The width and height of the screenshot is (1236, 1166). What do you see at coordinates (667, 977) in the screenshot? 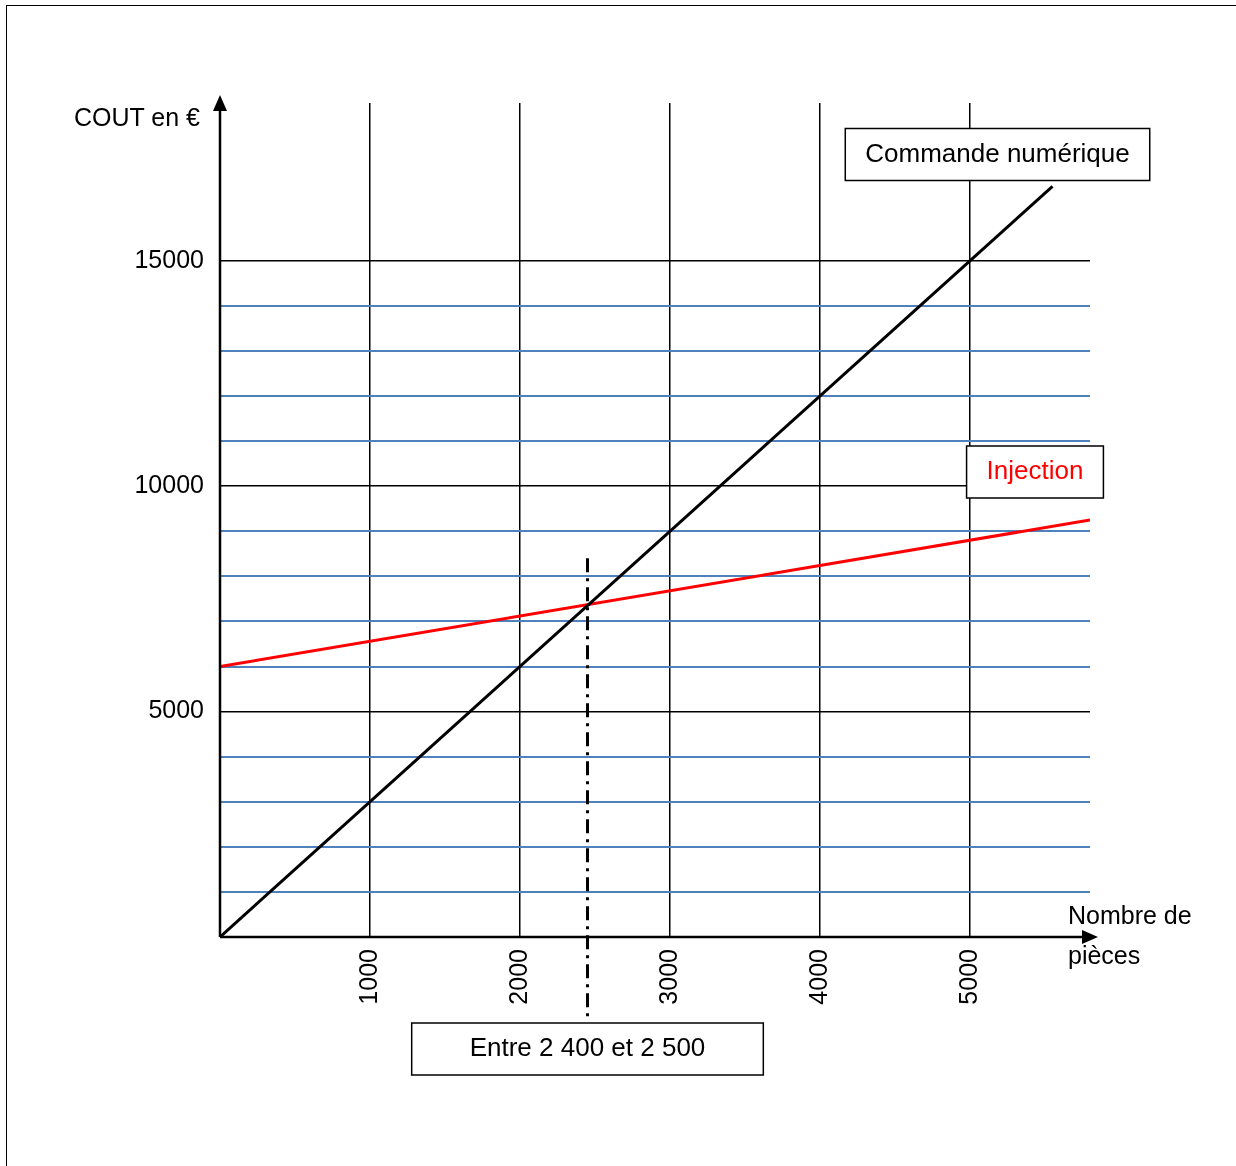
I see `x-tick-label: 3000` at bounding box center [667, 977].